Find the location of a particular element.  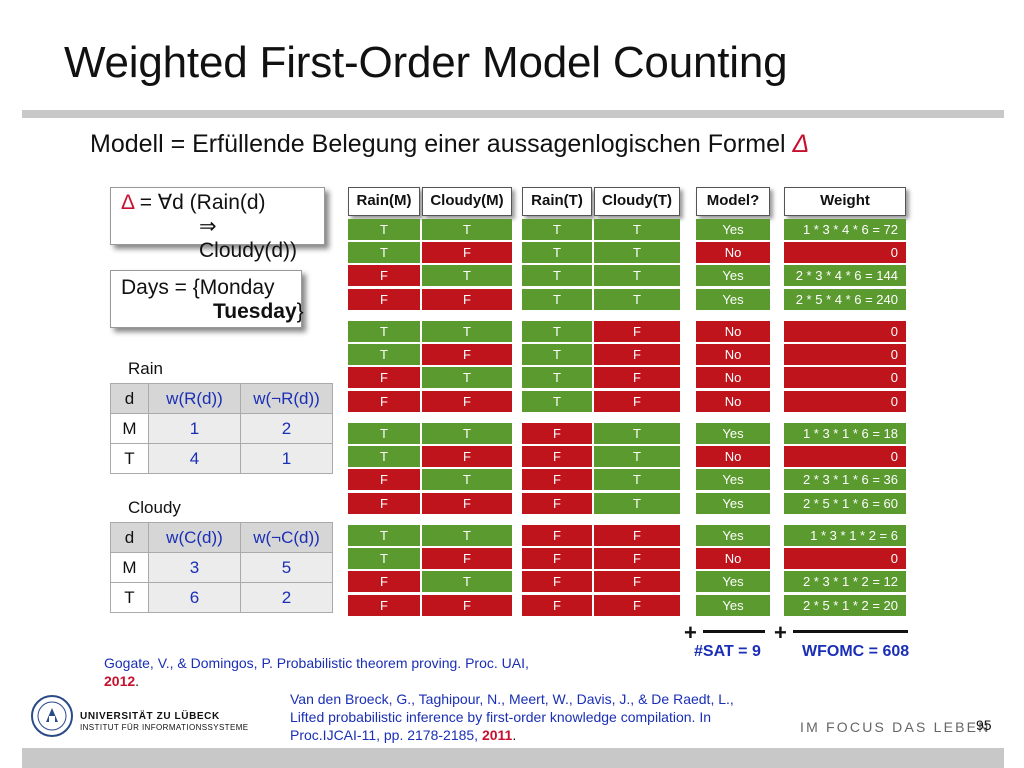

reference-gogate-year: 2012 is located at coordinates (120, 681).